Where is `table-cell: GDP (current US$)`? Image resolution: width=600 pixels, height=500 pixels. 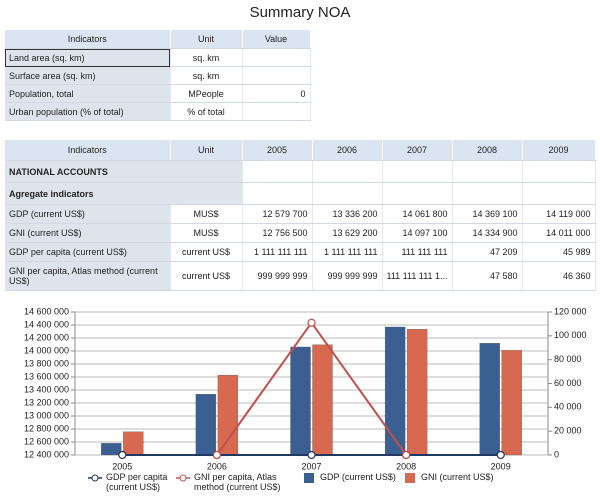 table-cell: GDP (current US$) is located at coordinates (88, 214).